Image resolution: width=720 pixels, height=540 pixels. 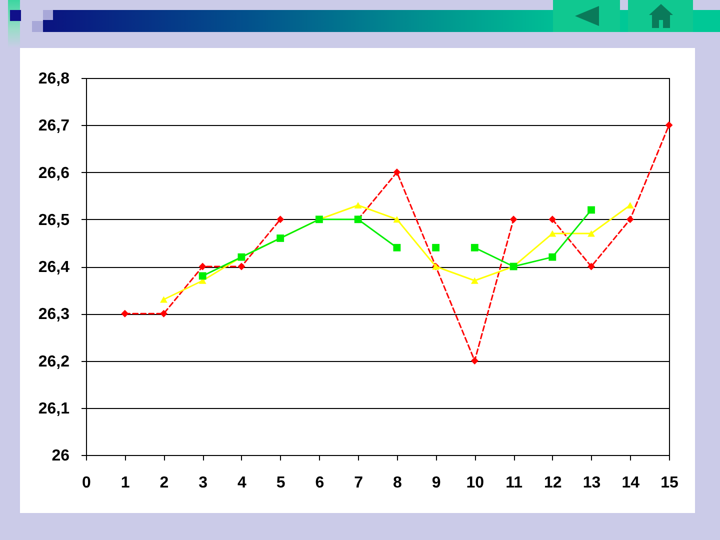 I want to click on x-tick-label: 14, so click(x=631, y=483).